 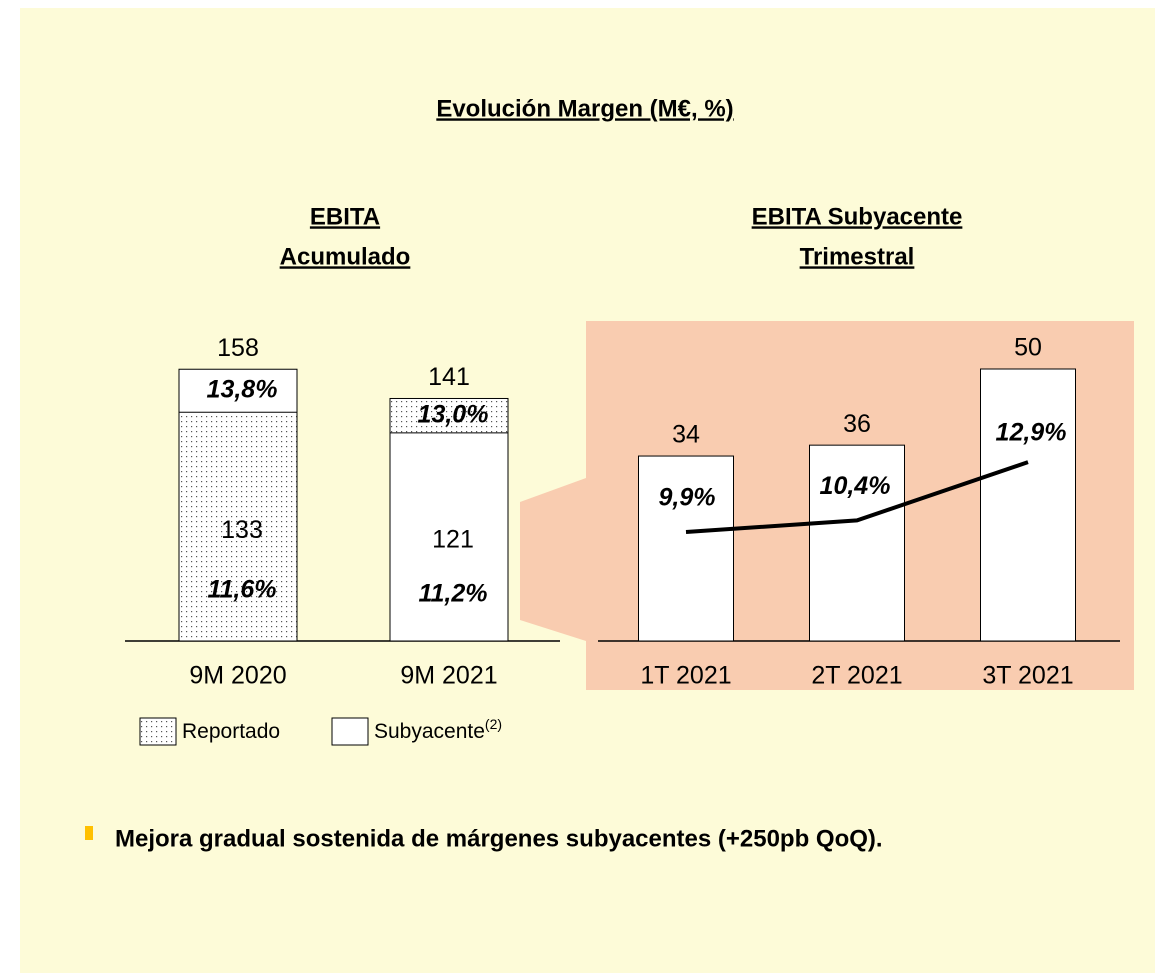 I want to click on margin-label: 9,9%, so click(x=687, y=498).